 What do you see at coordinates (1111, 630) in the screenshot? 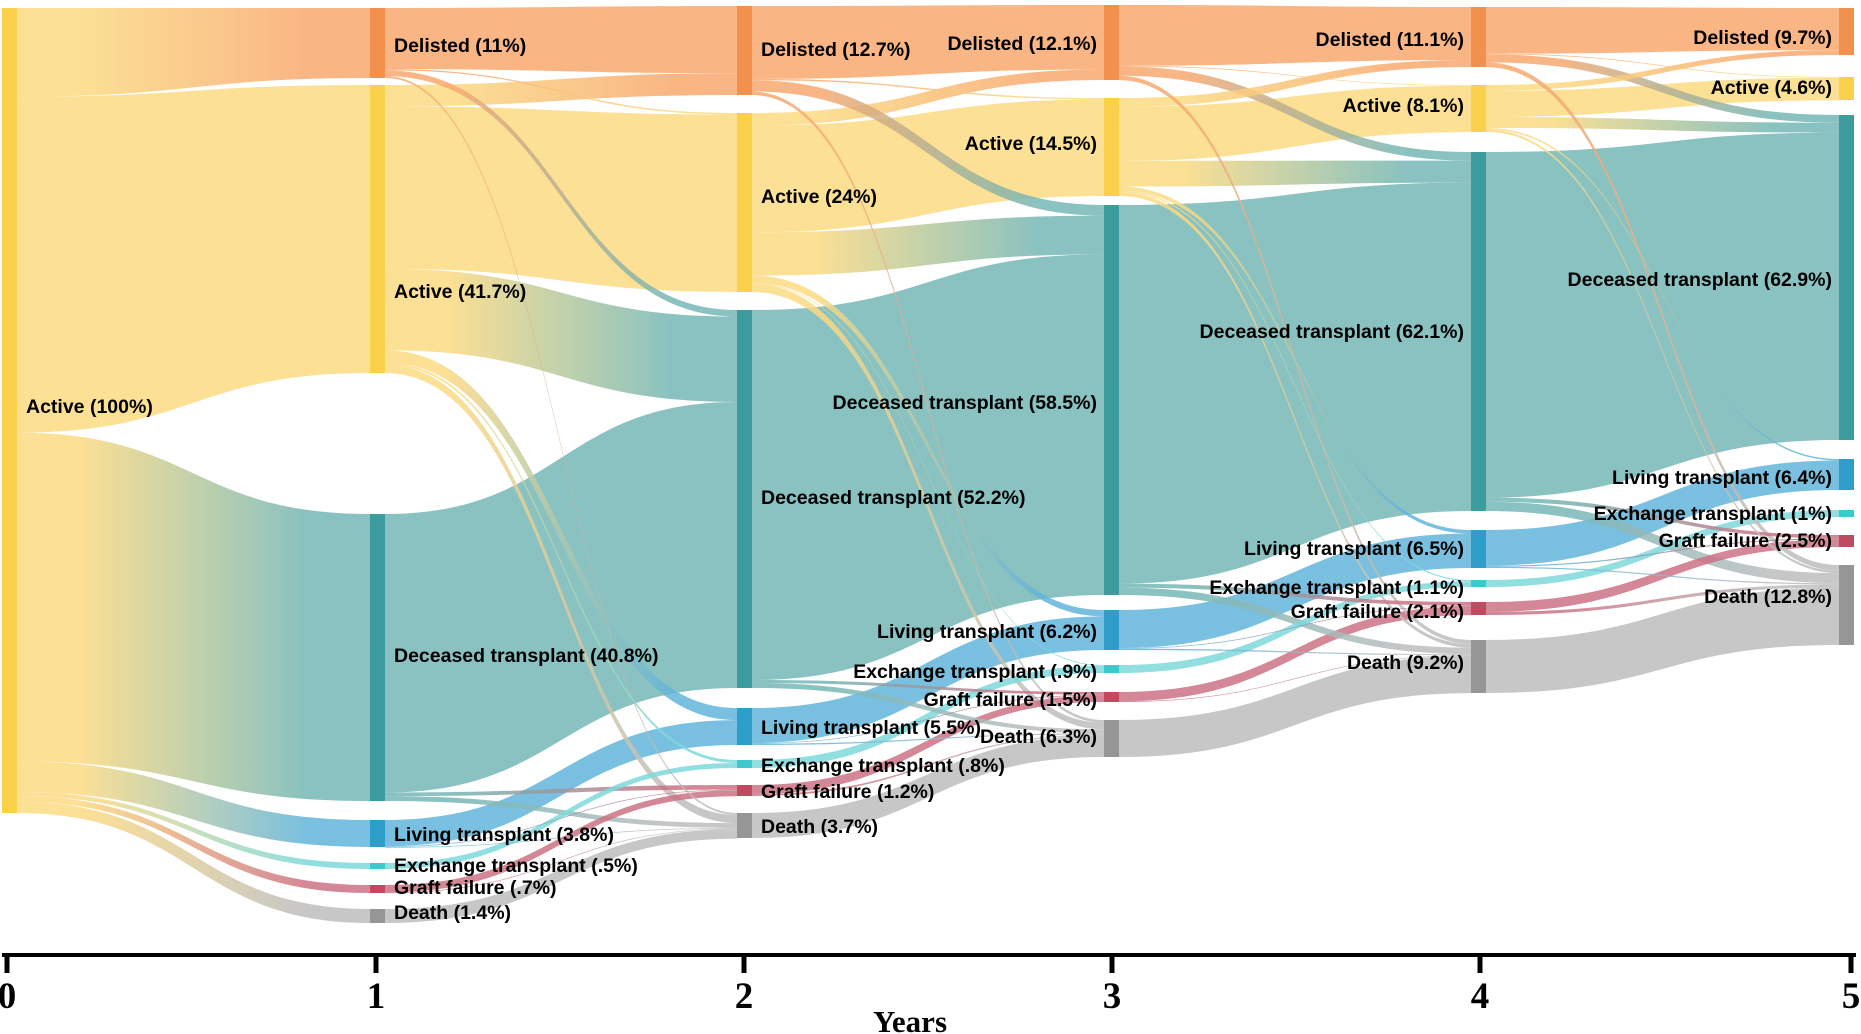
I see `node-living-year3` at bounding box center [1111, 630].